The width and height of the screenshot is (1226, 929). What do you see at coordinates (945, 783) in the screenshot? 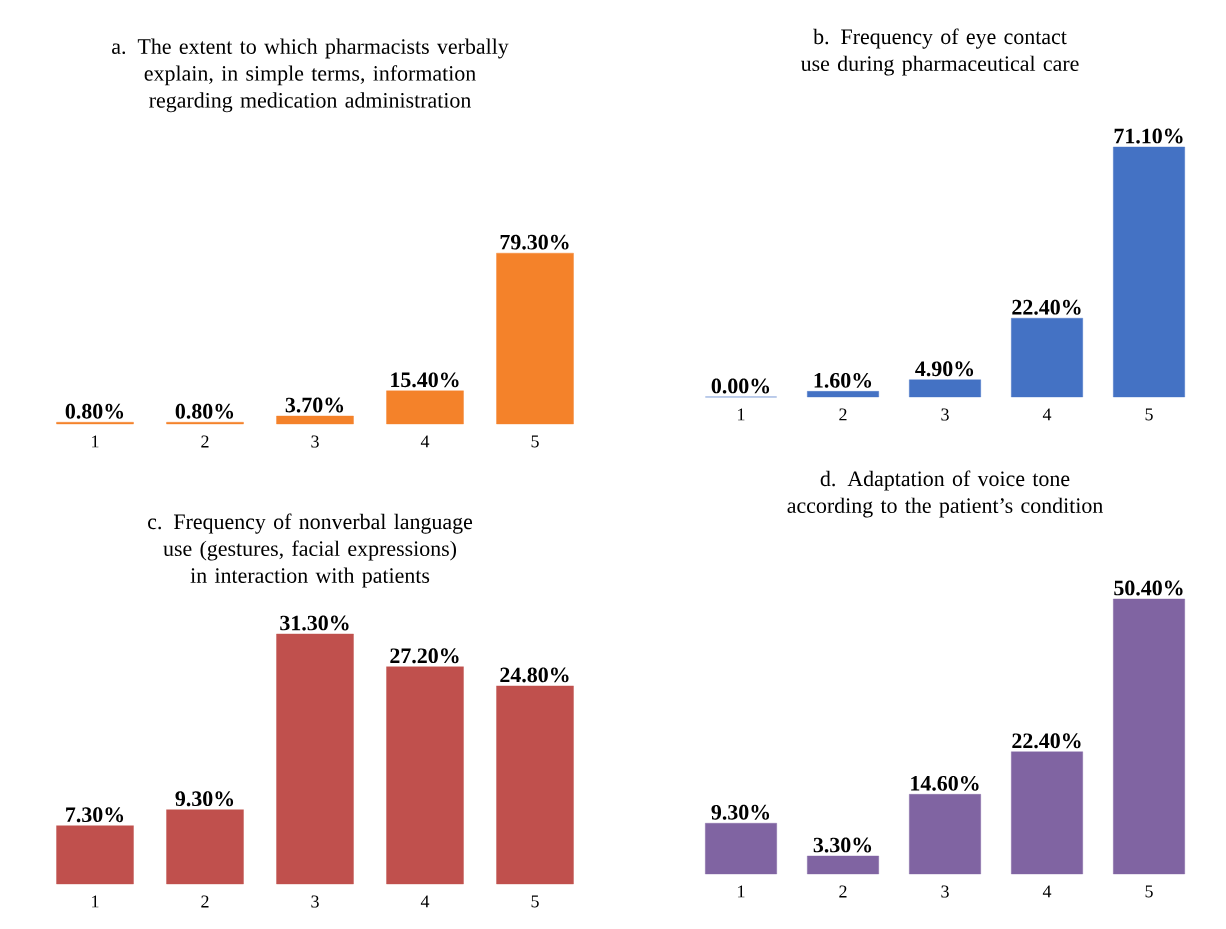
I see `data-label: 14.60%` at bounding box center [945, 783].